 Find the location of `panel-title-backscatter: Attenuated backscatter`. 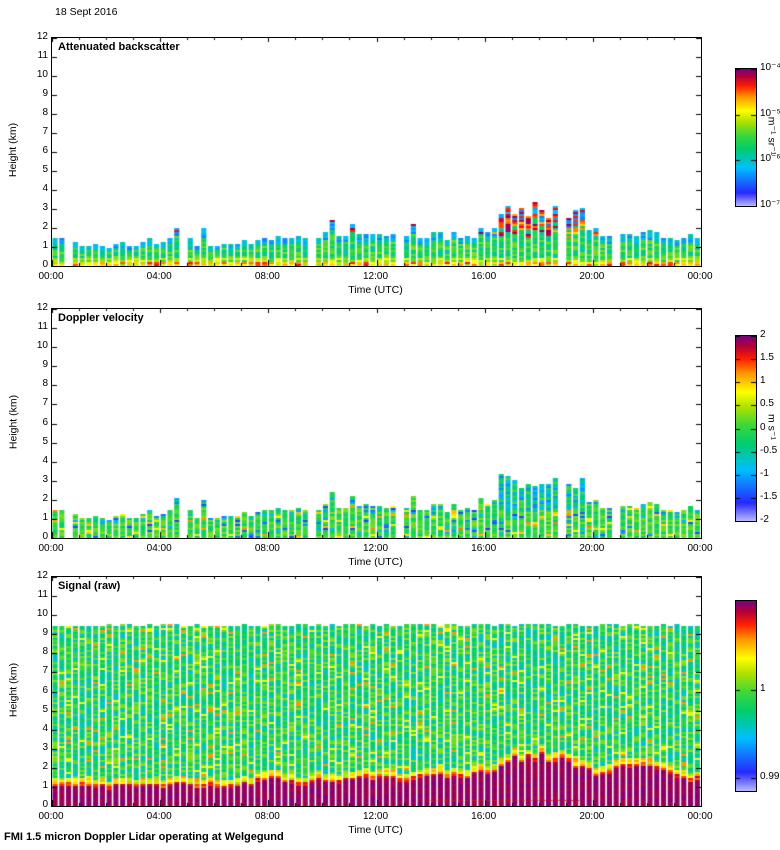

panel-title-backscatter: Attenuated backscatter is located at coordinates (119, 47).